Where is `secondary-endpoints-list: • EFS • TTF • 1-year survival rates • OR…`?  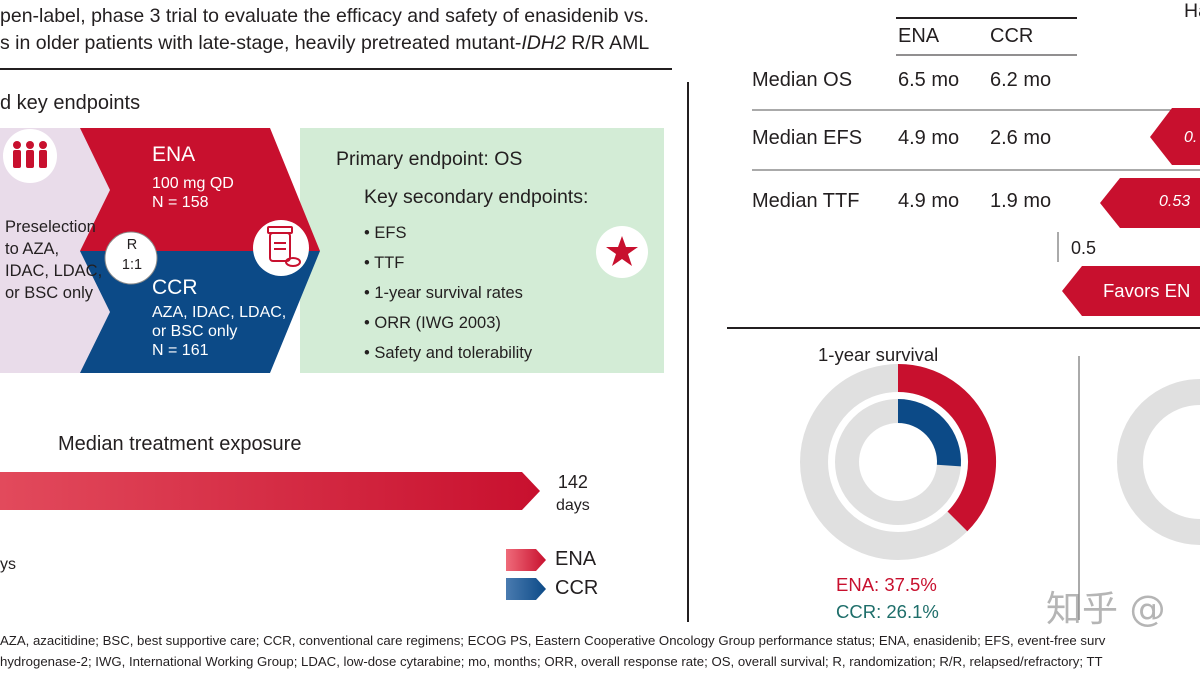 secondary-endpoints-list: • EFS • TTF • 1-year survival rates • OR… is located at coordinates (448, 293).